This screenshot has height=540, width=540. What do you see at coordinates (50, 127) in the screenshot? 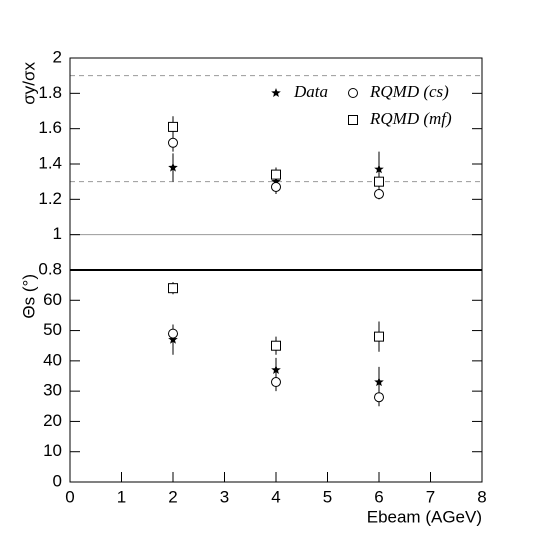
I see `y-tick-label: 1.6` at bounding box center [50, 127].